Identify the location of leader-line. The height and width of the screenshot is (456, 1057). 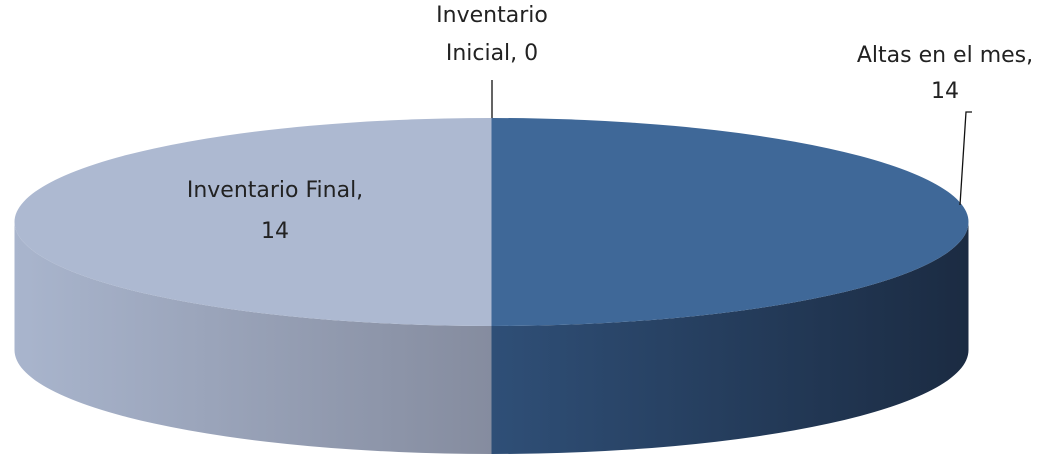
(965, 158).